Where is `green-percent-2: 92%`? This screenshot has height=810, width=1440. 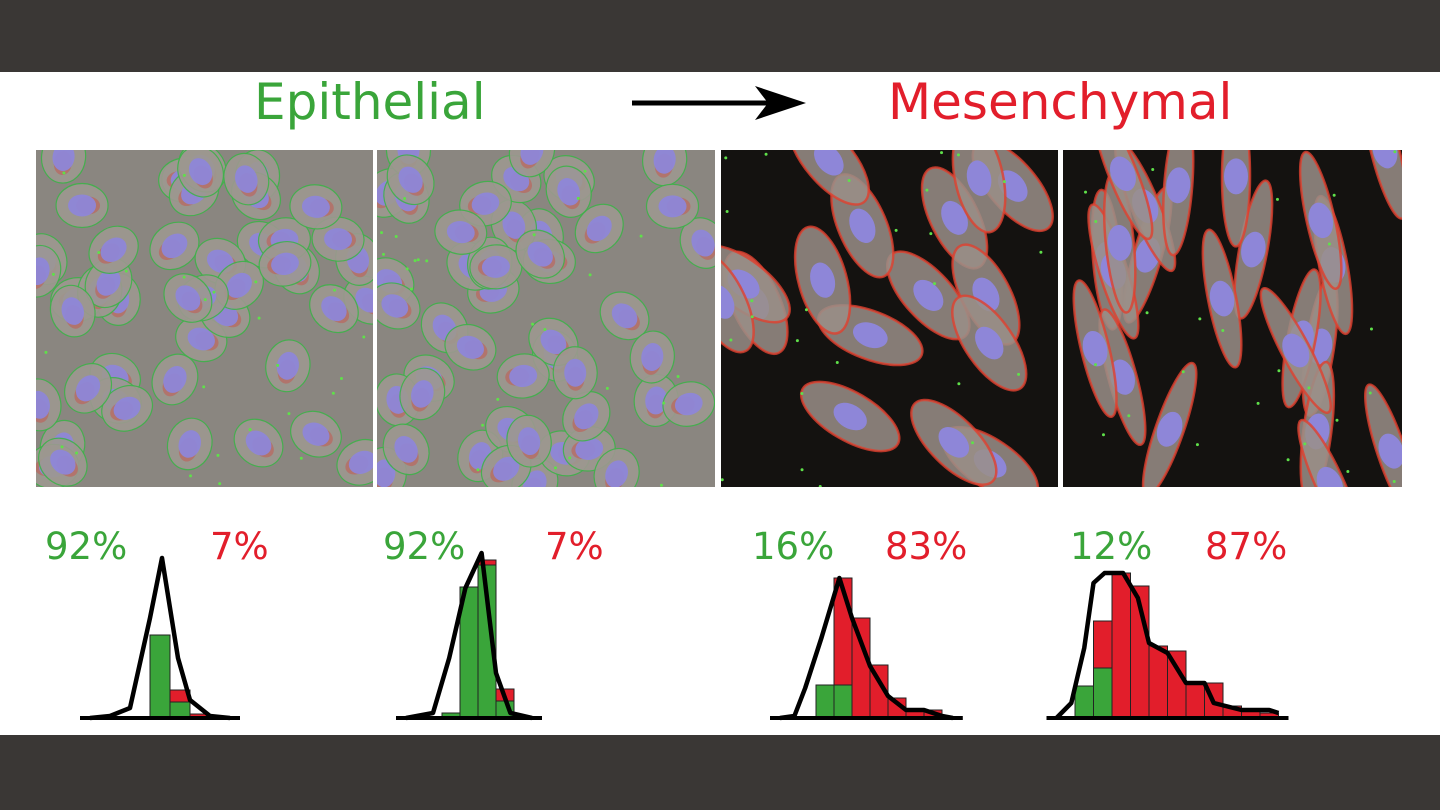
green-percent-2: 92% is located at coordinates (424, 546).